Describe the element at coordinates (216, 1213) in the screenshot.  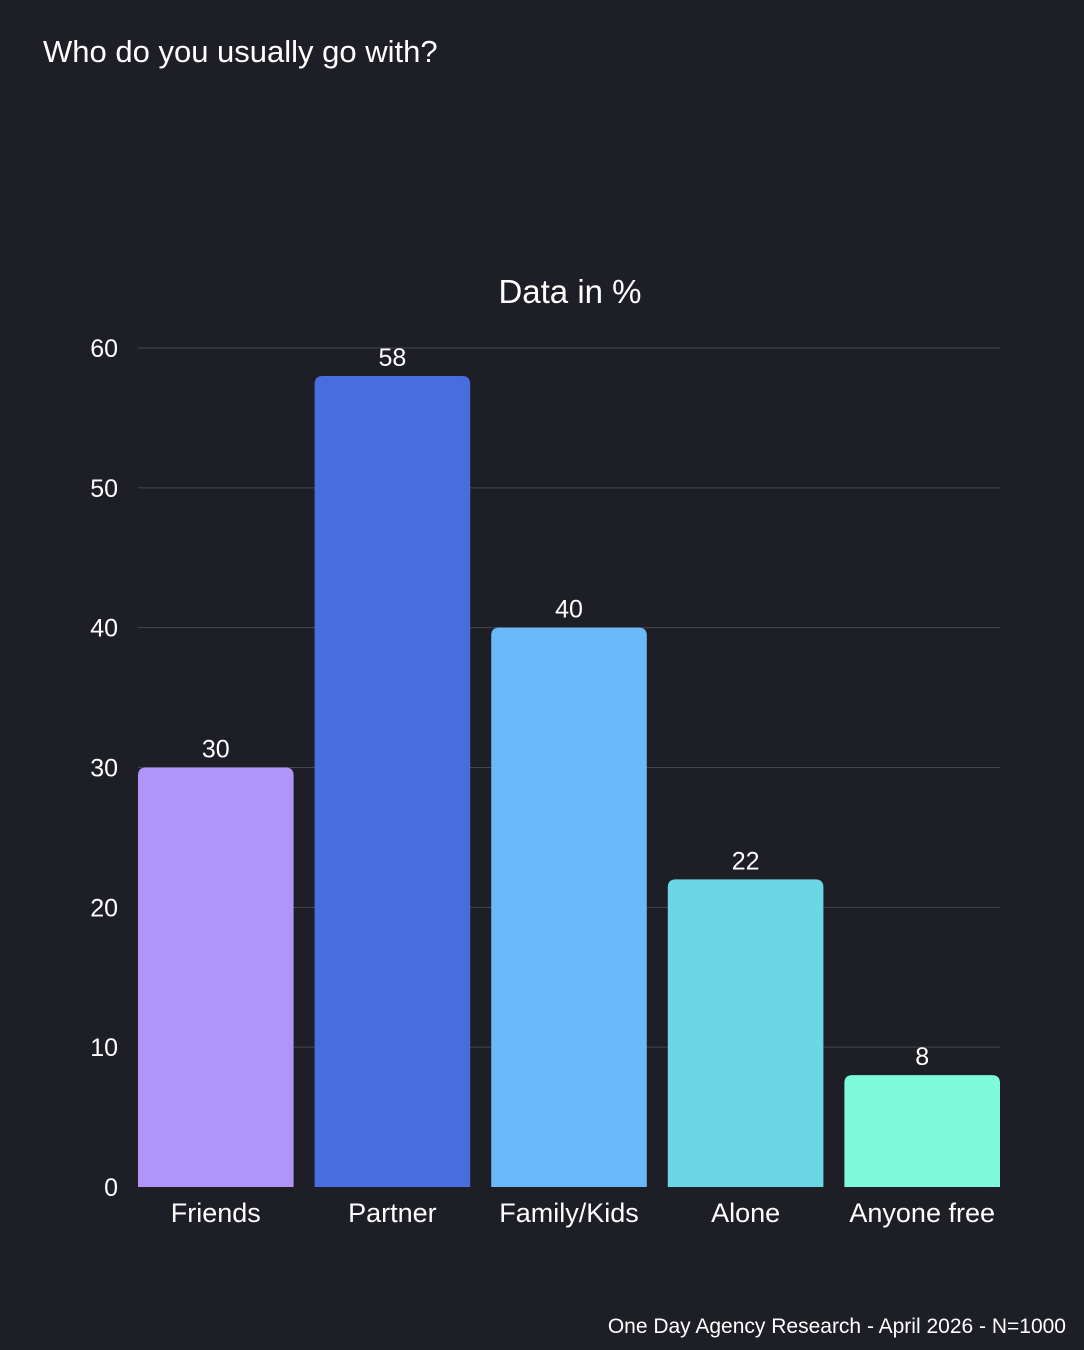
I see `x-tick-label: Friends` at that location.